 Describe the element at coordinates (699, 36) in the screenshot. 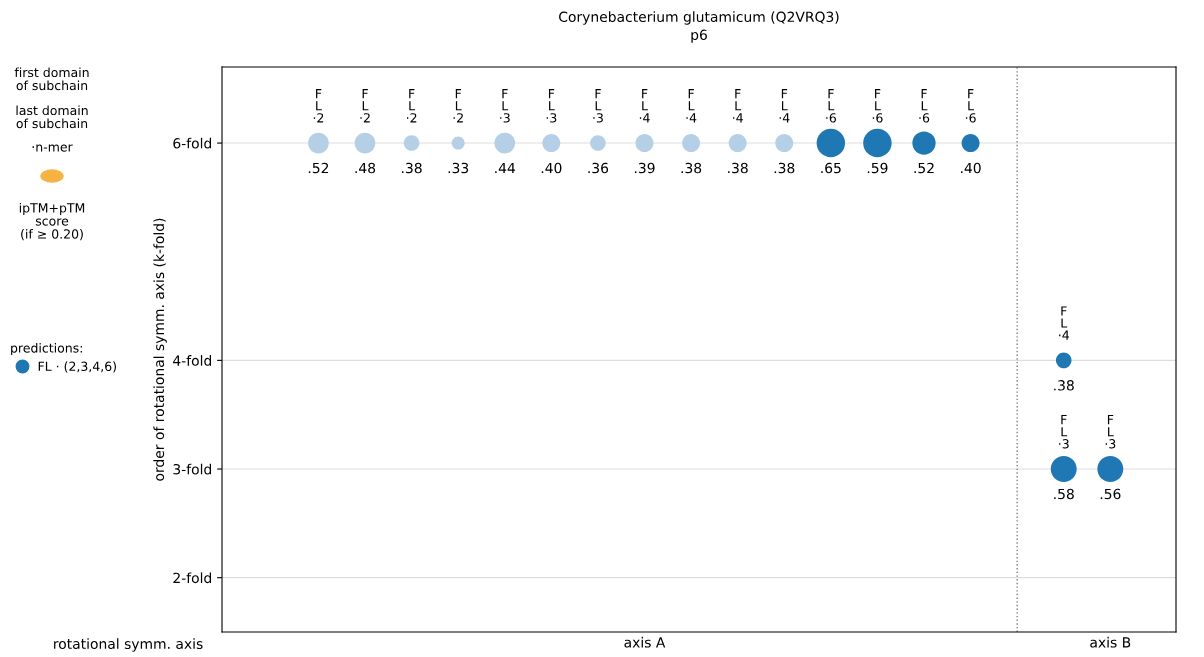

I see `chart-subtitle: p6` at that location.